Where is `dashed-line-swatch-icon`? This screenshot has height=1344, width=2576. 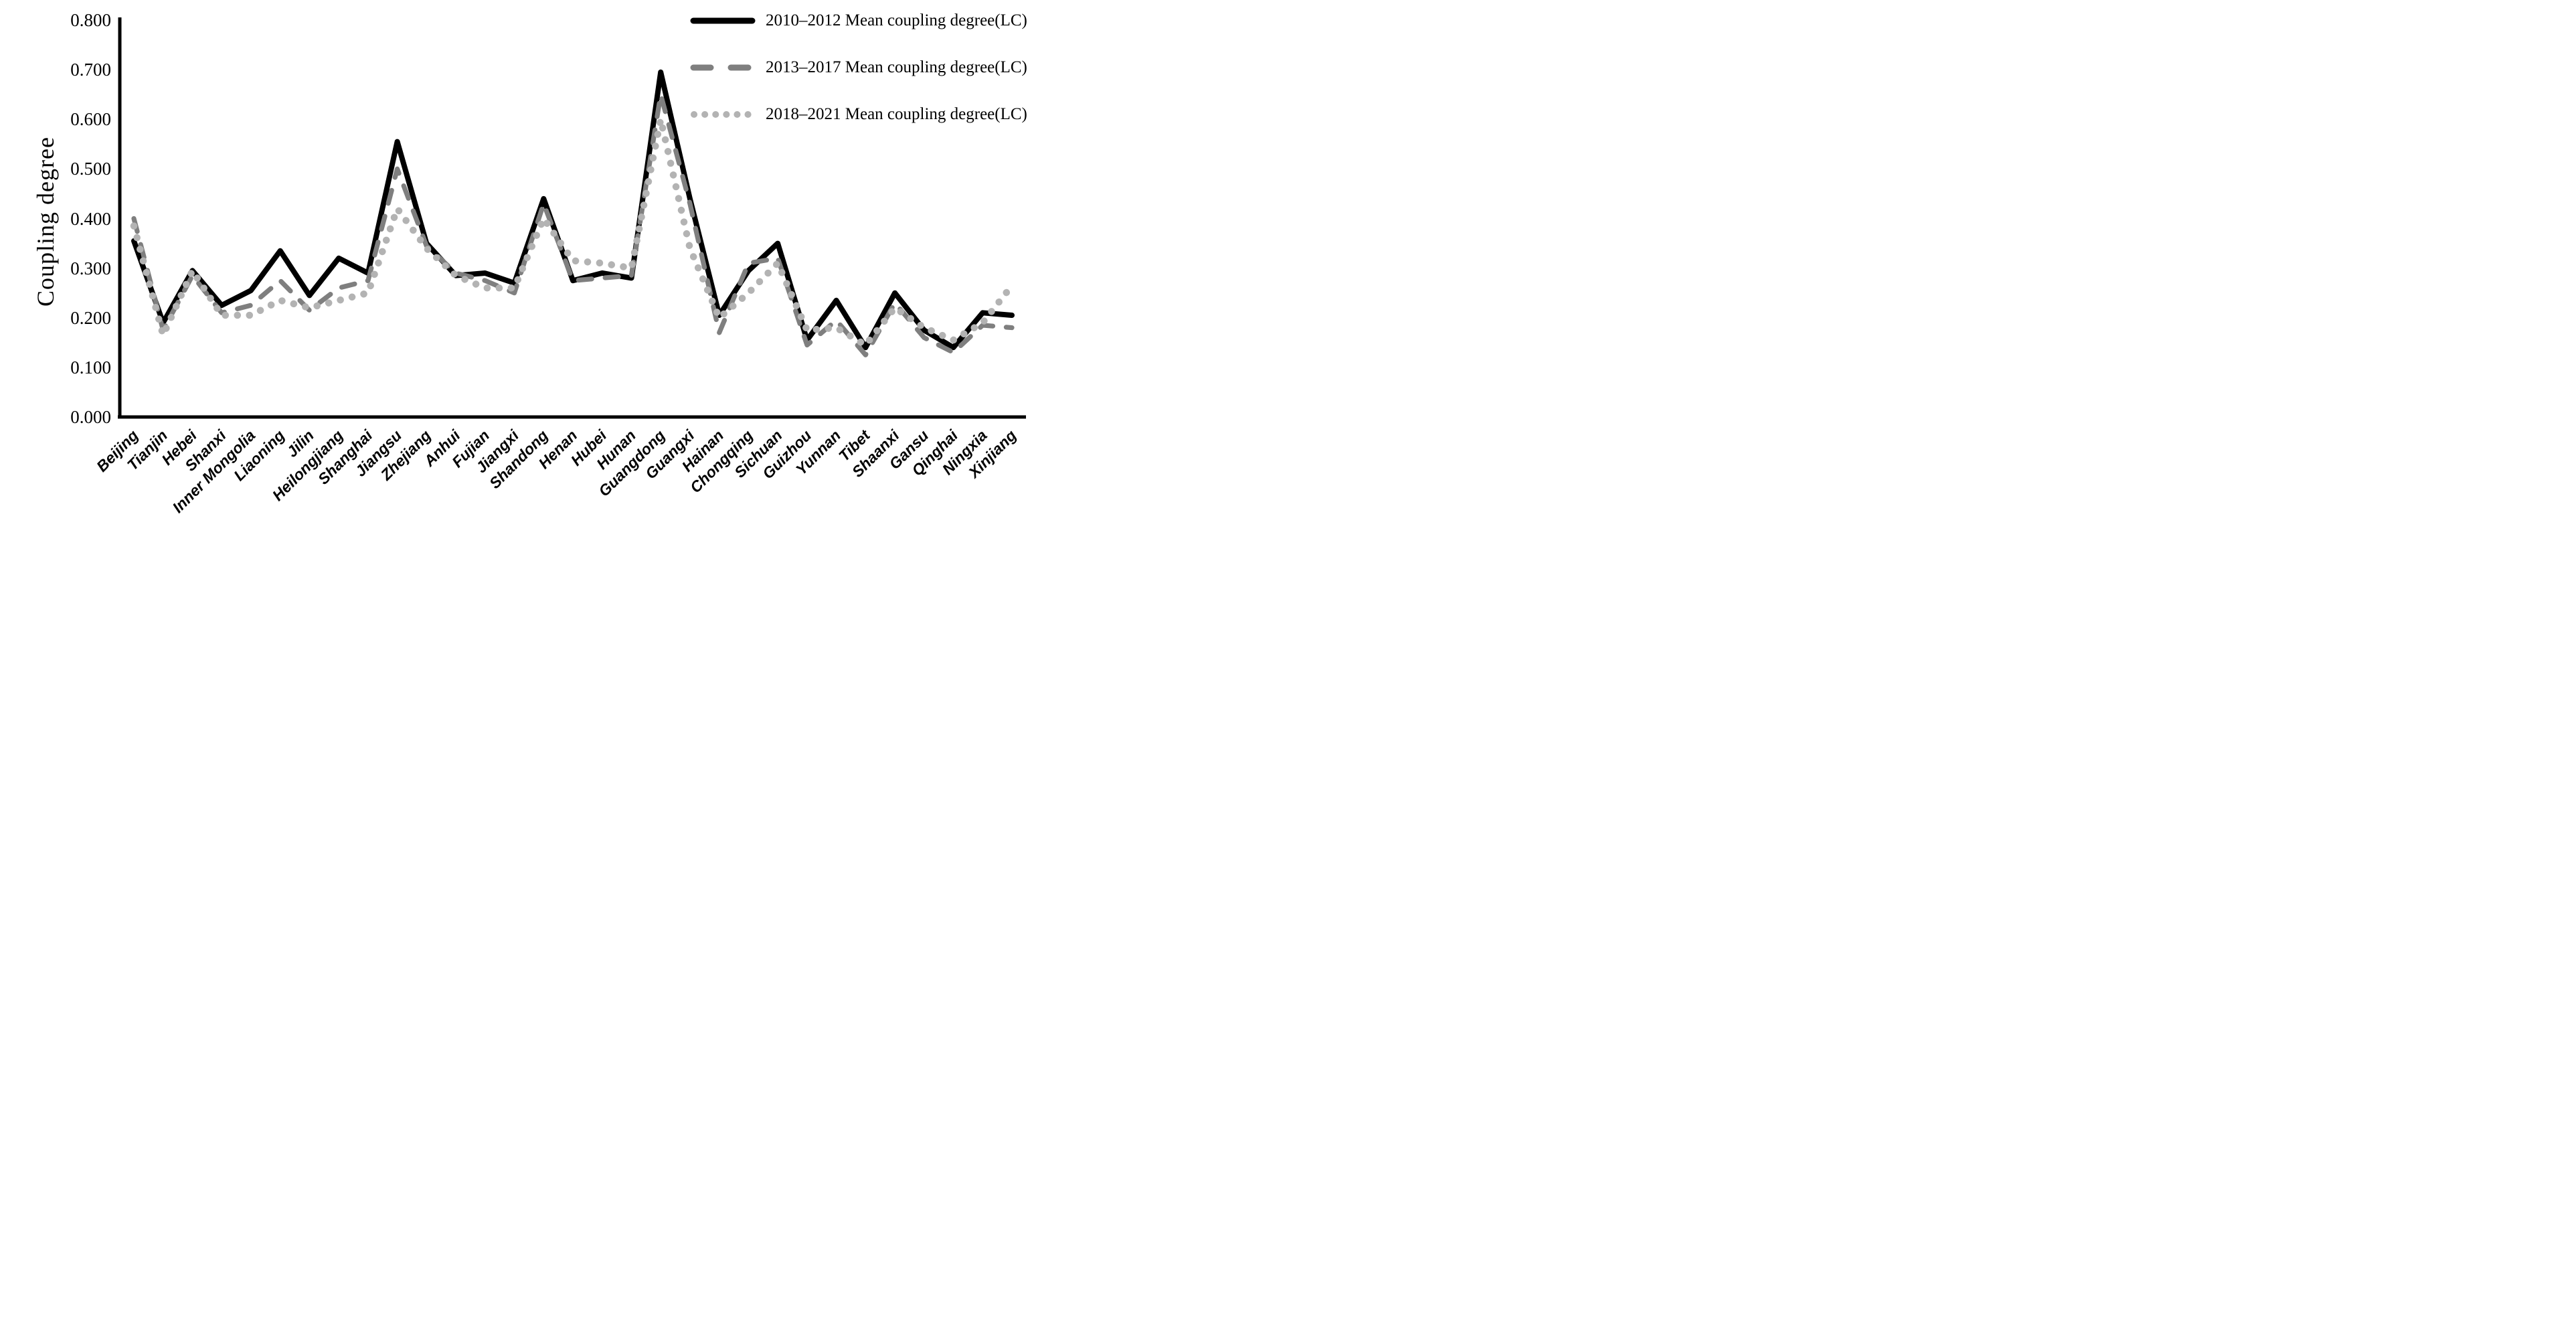 dashed-line-swatch-icon is located at coordinates (723, 67).